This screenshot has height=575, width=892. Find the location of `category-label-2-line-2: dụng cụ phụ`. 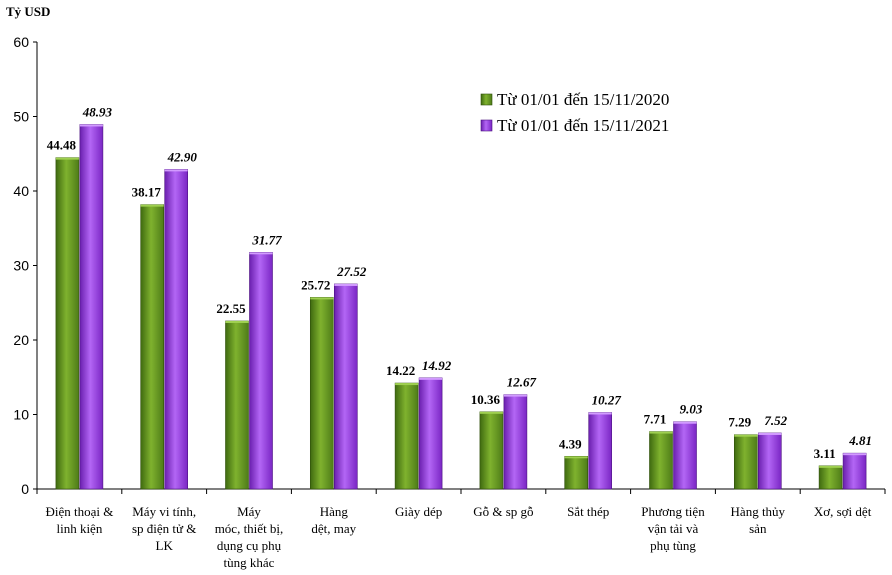

category-label-2-line-2: dụng cụ phụ is located at coordinates (249, 545).